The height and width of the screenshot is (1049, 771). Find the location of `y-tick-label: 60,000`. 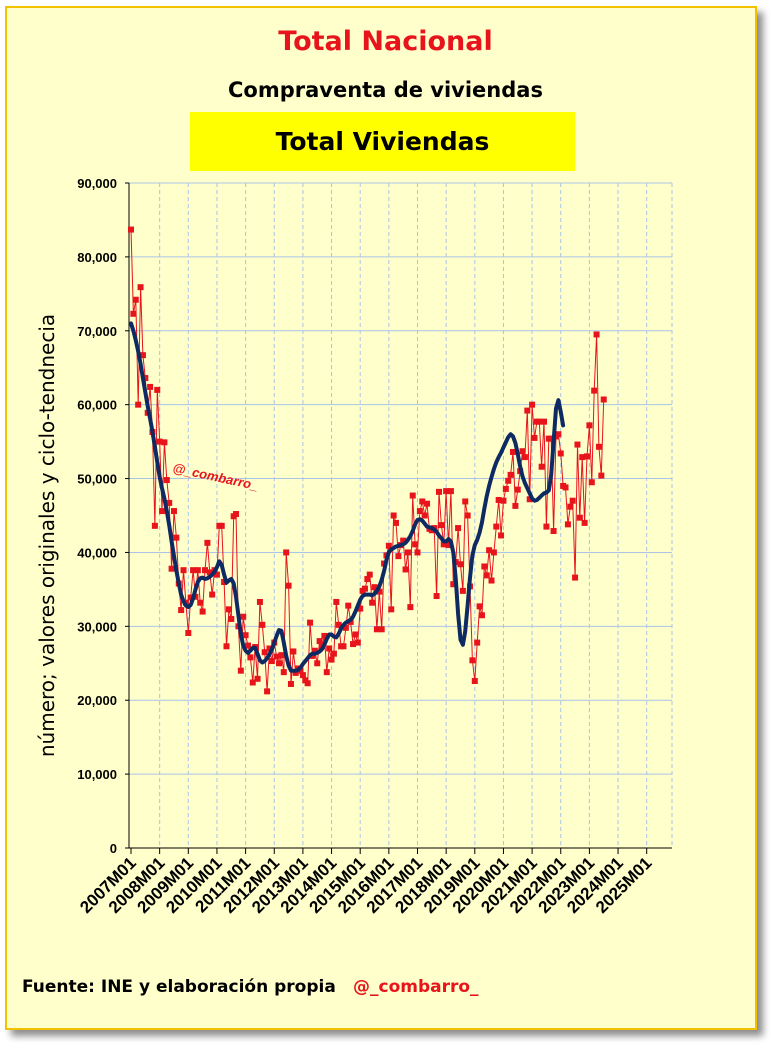

y-tick-label: 60,000 is located at coordinates (97, 405).